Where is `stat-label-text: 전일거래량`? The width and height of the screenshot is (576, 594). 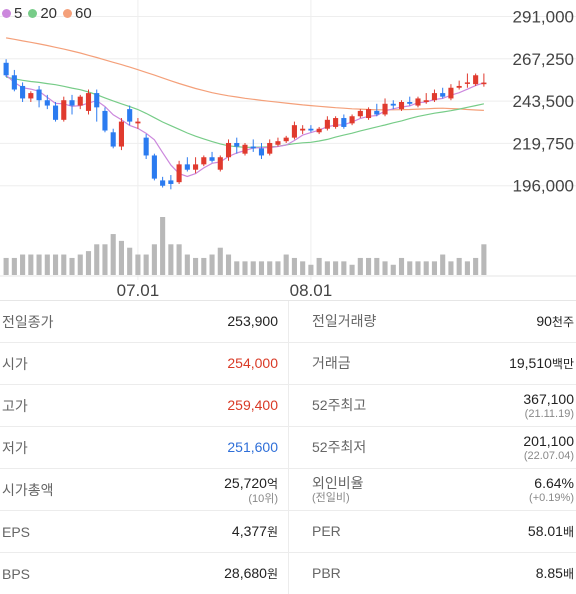 stat-label-text: 전일거래량 is located at coordinates (344, 321).